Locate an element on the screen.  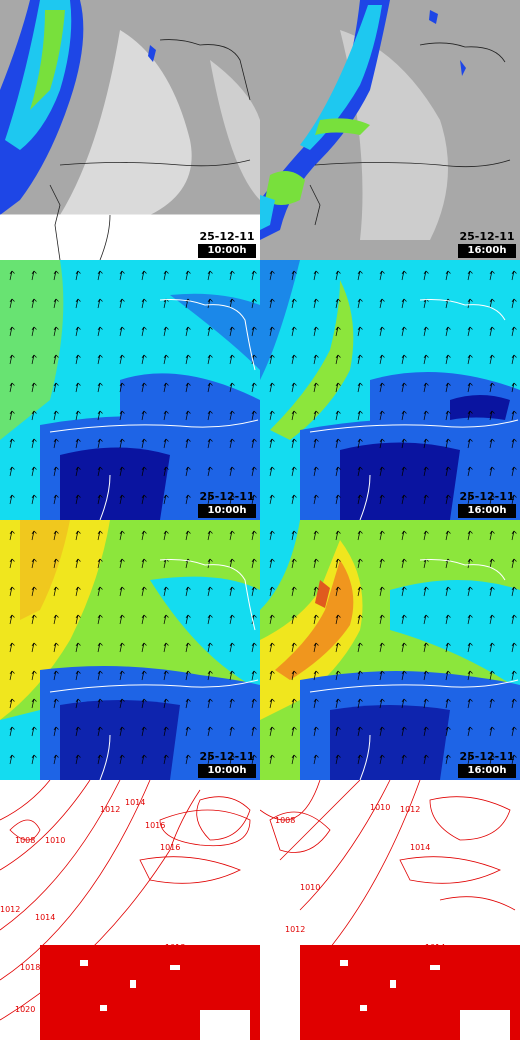
wind-a-16h-time: 16:00h is located at coordinates (487, 511).